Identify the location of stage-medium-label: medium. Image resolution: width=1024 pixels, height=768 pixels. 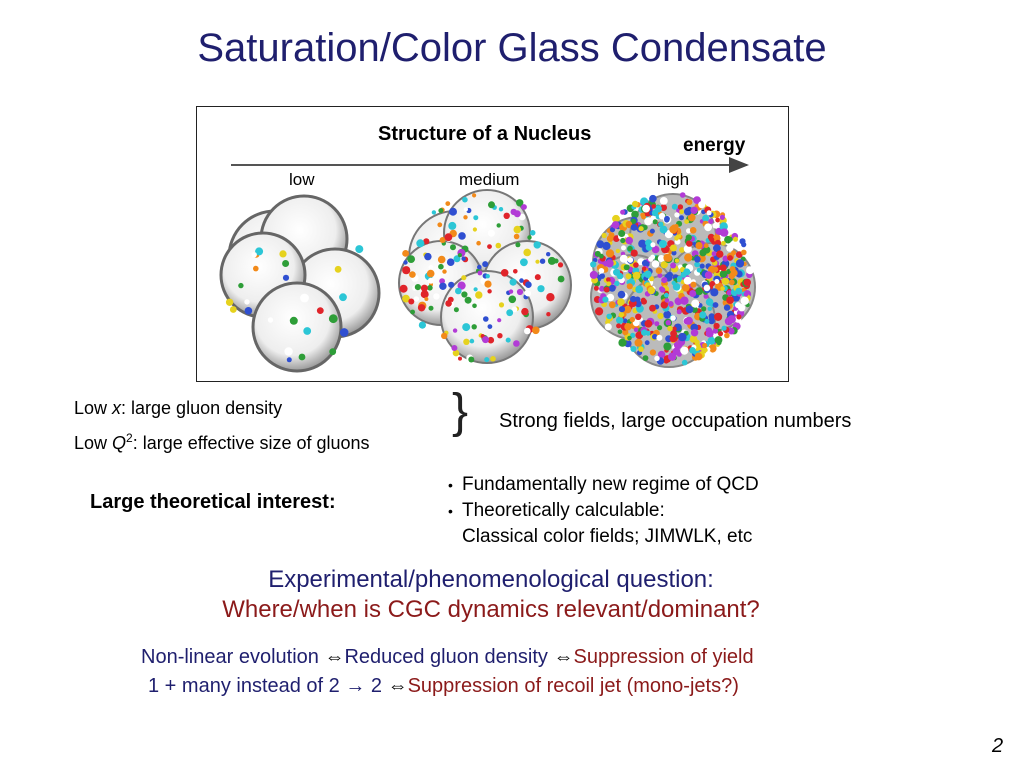
(489, 179).